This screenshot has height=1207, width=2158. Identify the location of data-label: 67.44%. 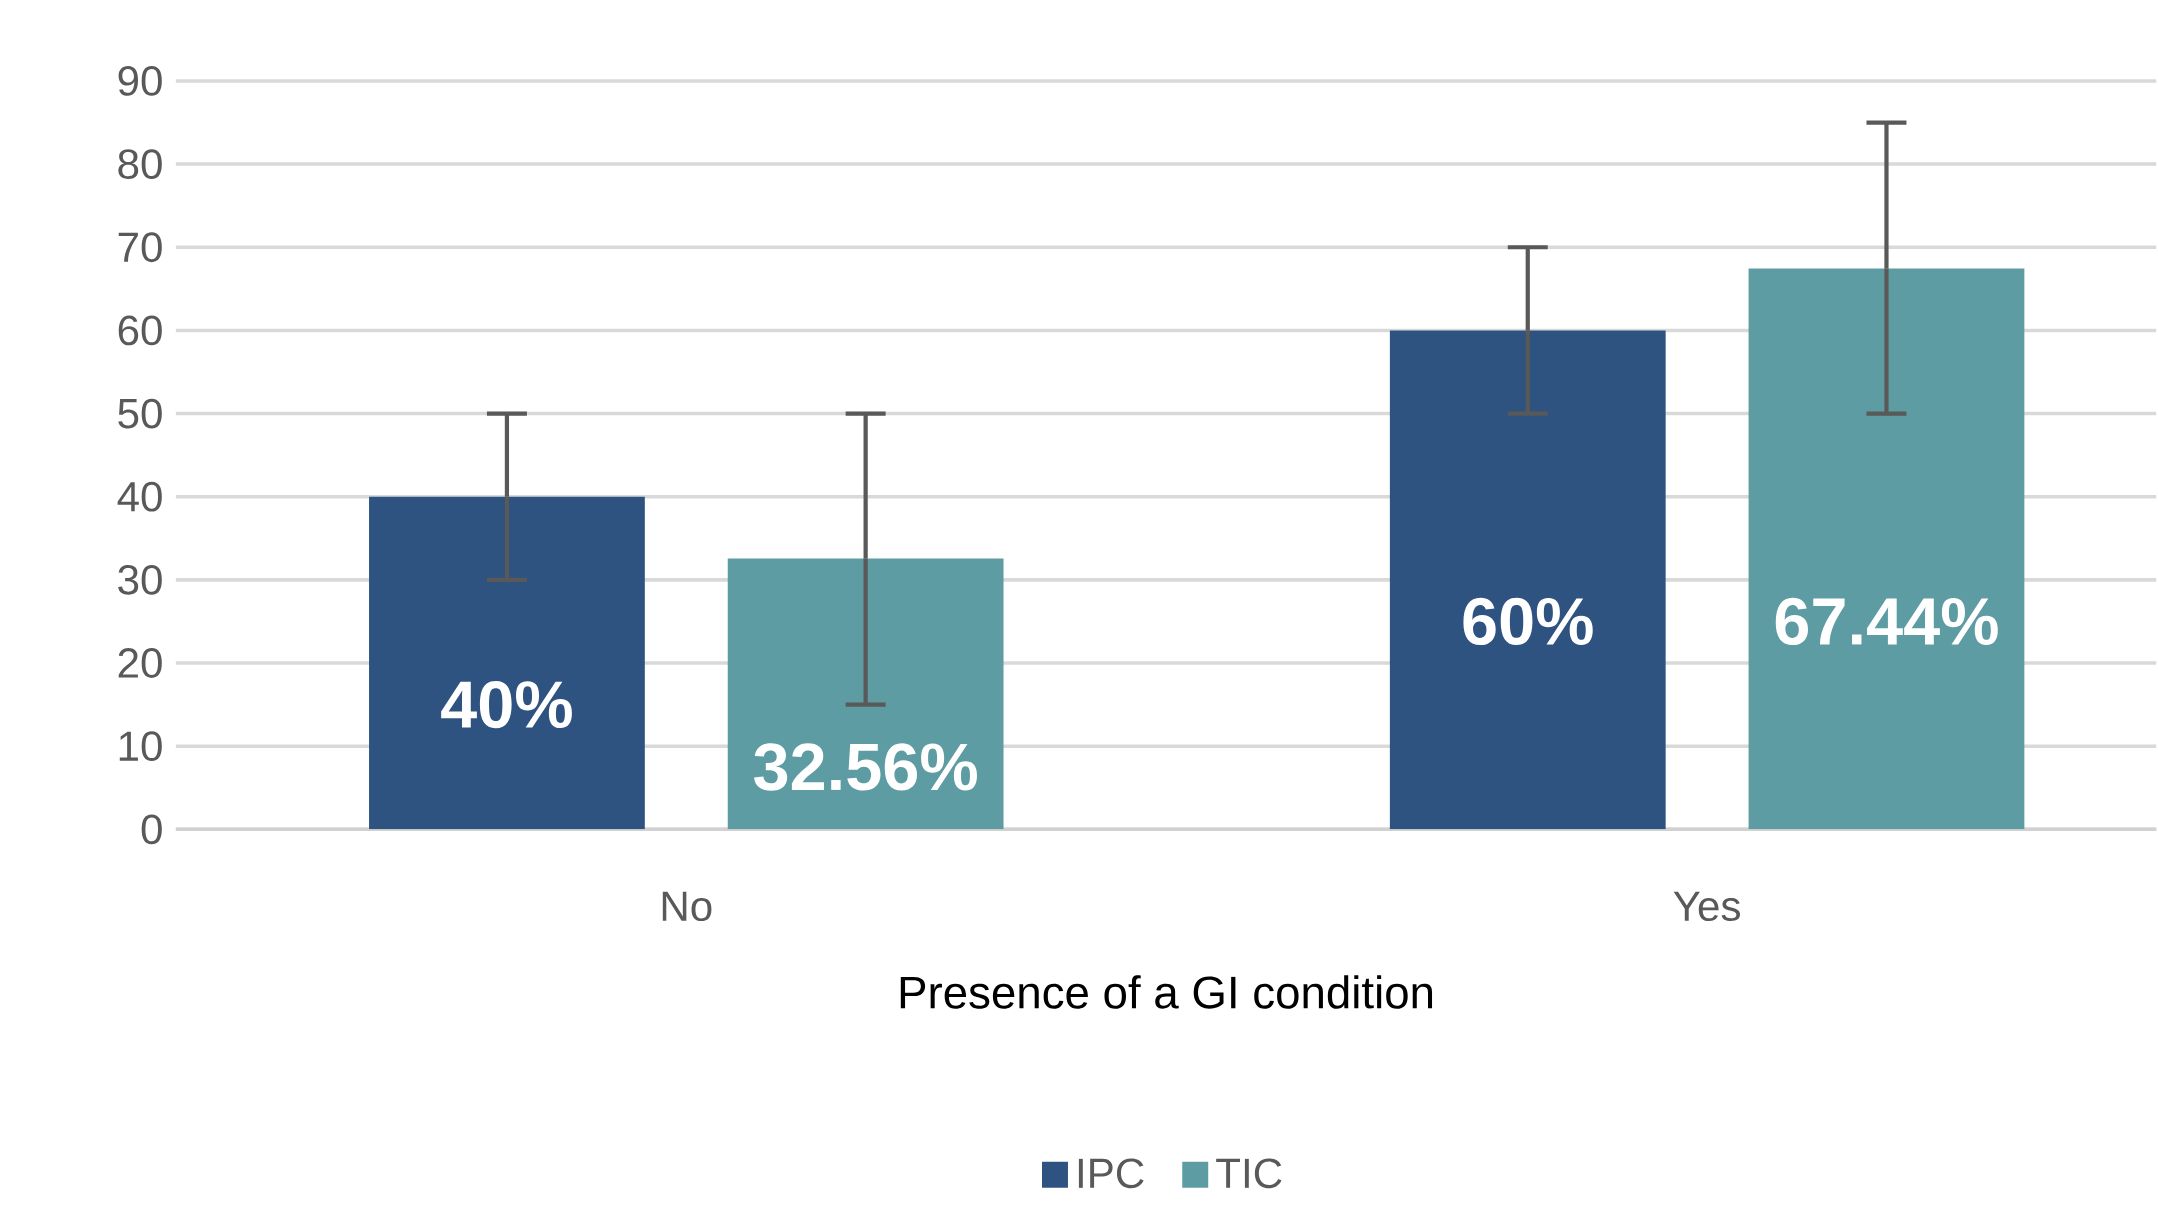
(1886, 621).